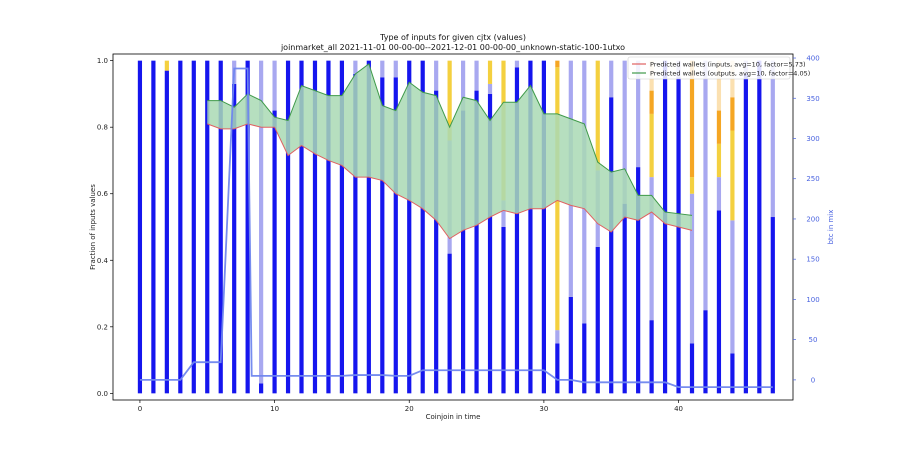 This screenshot has height=450, width=900. Describe the element at coordinates (678, 409) in the screenshot. I see `x-tick-label-40: 40` at that location.